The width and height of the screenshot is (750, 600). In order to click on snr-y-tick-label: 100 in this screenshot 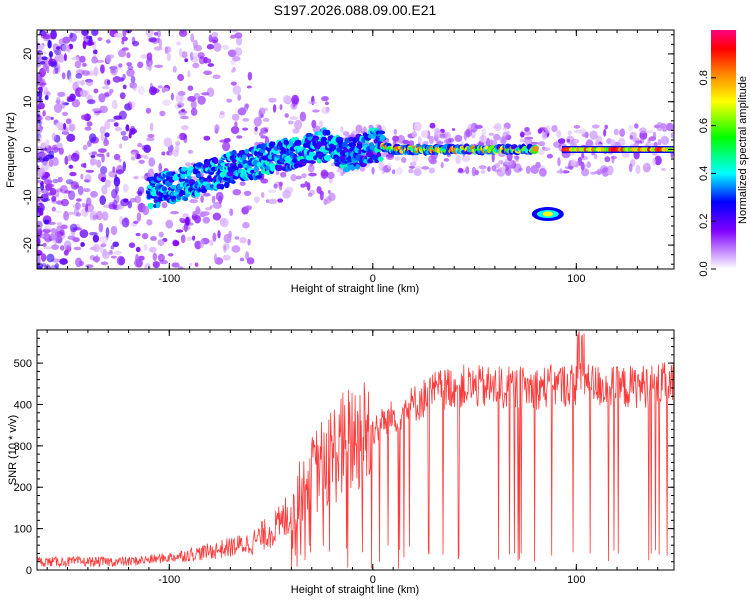, I will do `click(23, 530)`.